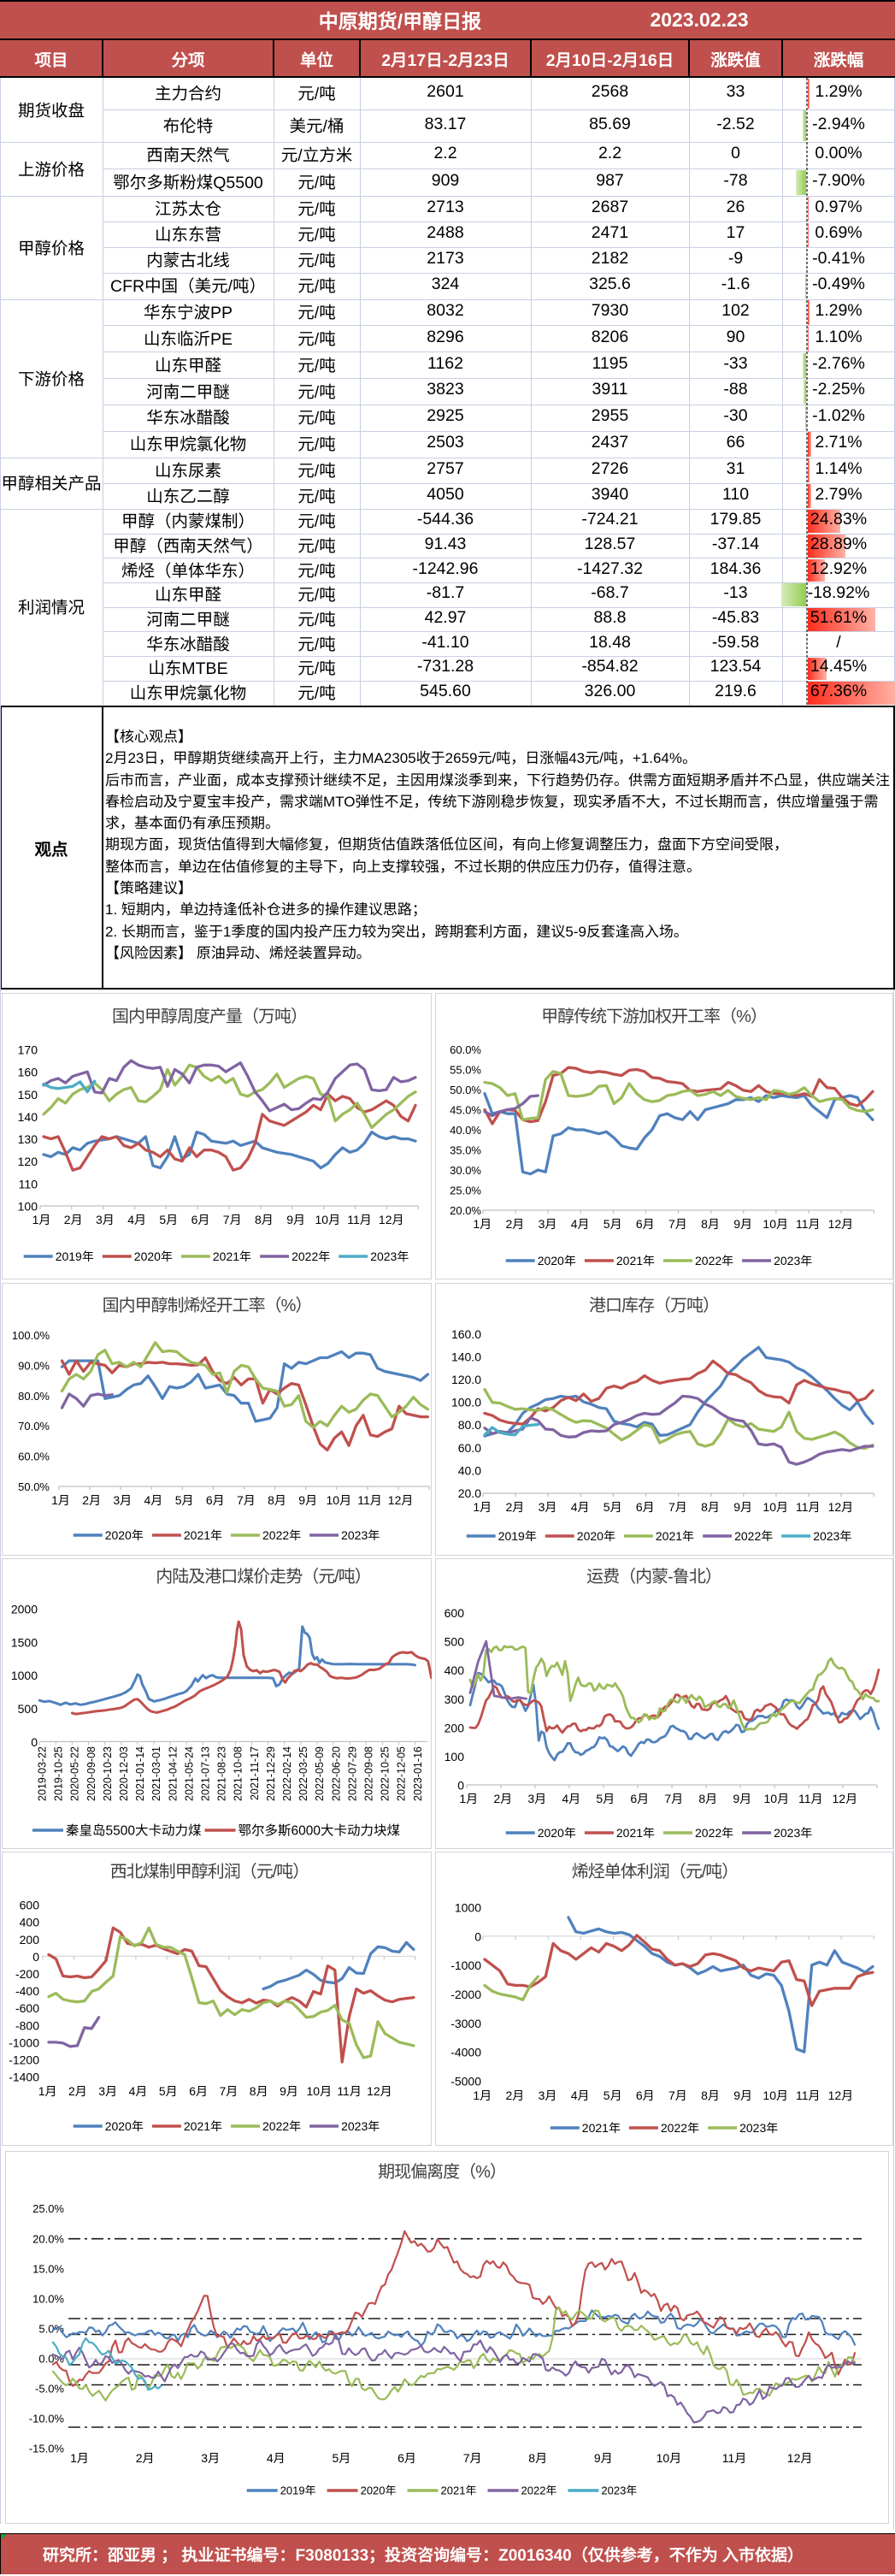 Image resolution: width=895 pixels, height=2576 pixels. I want to click on svg-text: 烯烃单体利润（元/吨）, so click(655, 1872).